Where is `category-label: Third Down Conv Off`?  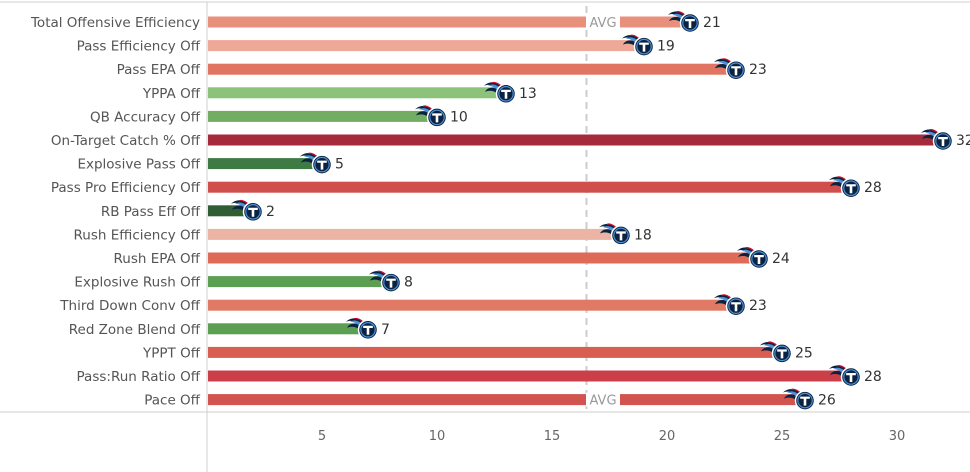
category-label: Third Down Conv Off is located at coordinates (129, 306).